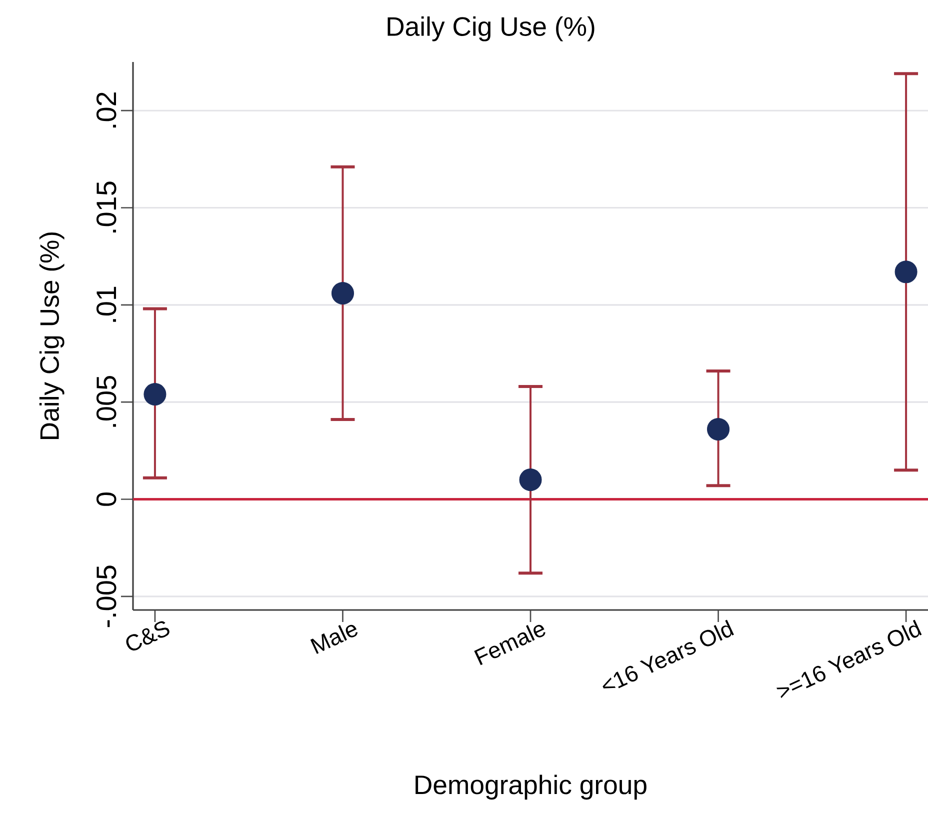 The height and width of the screenshot is (832, 928). I want to click on y-tick-label: .015, so click(106, 207).